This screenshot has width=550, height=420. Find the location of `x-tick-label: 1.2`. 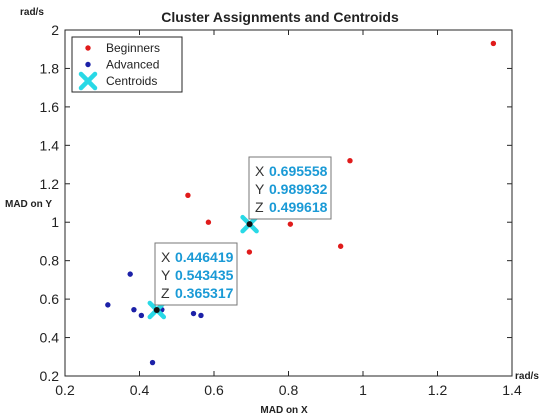

x-tick-label: 1.2 is located at coordinates (438, 390).